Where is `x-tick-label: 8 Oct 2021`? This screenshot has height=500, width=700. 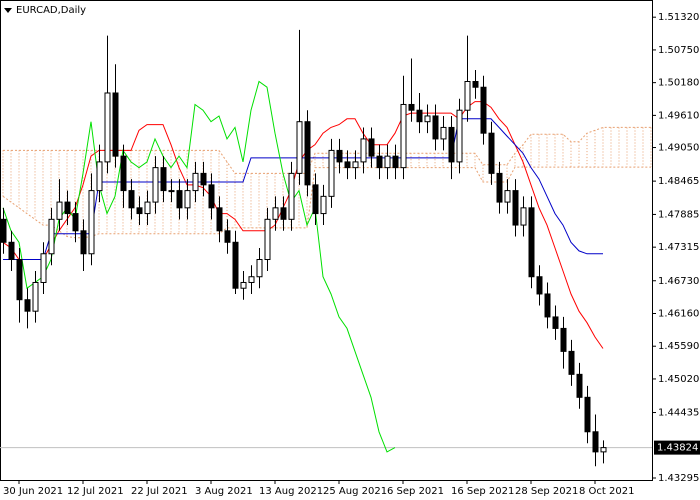 x-tick-label: 8 Oct 2021 is located at coordinates (606, 491).